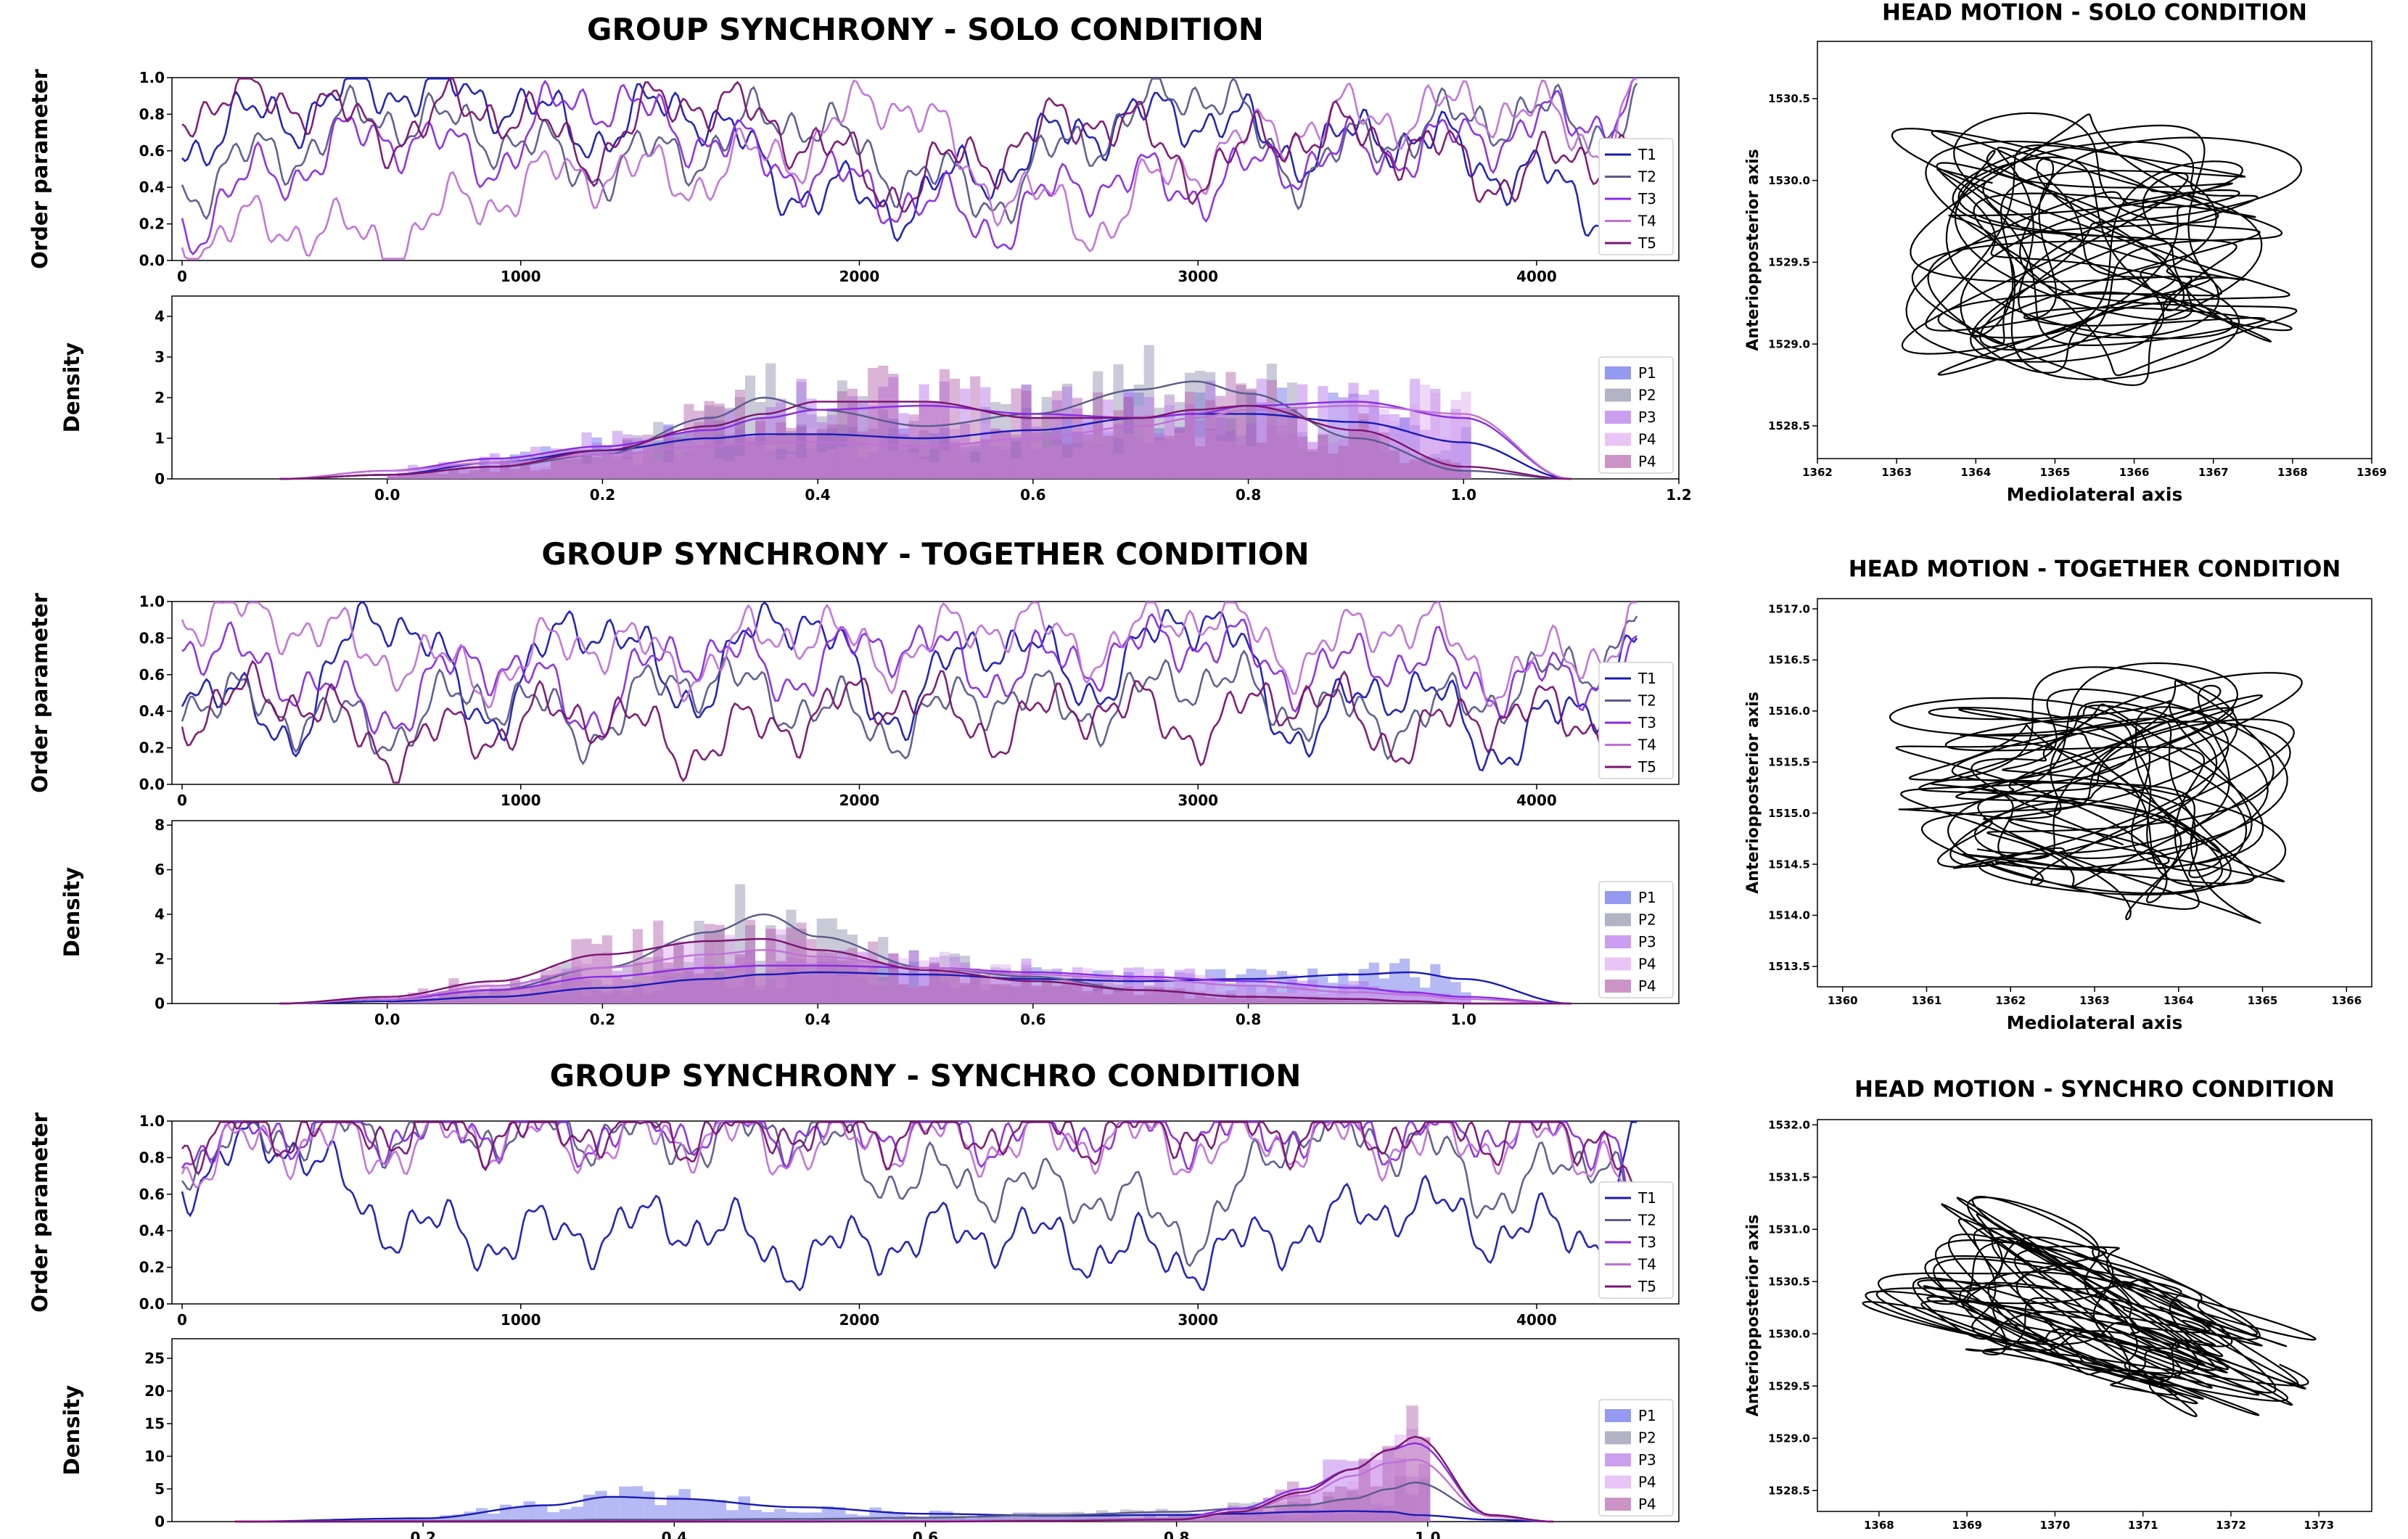  I want to click on legend-entry: P1, so click(1647, 373).